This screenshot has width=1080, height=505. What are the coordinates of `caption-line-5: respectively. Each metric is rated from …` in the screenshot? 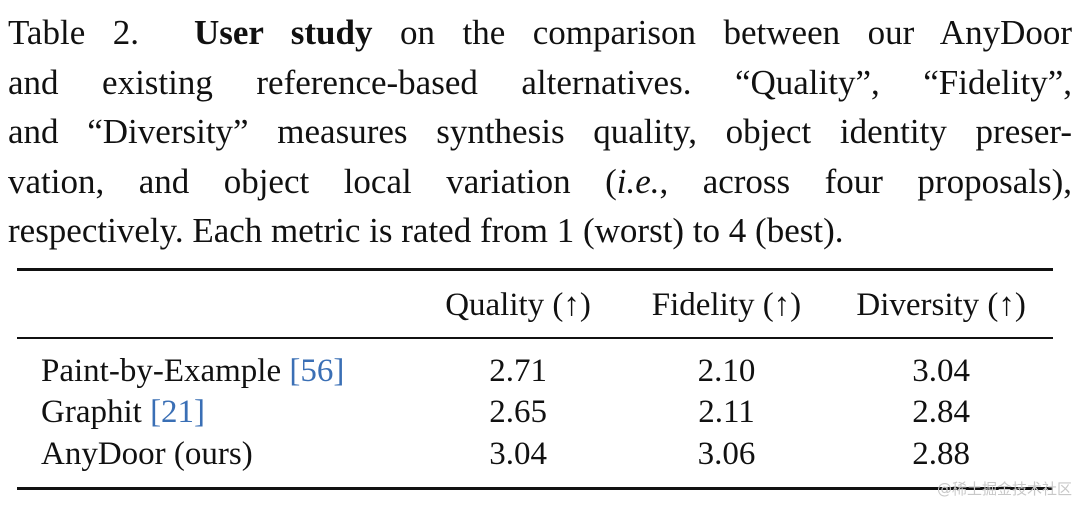 It's located at (426, 230).